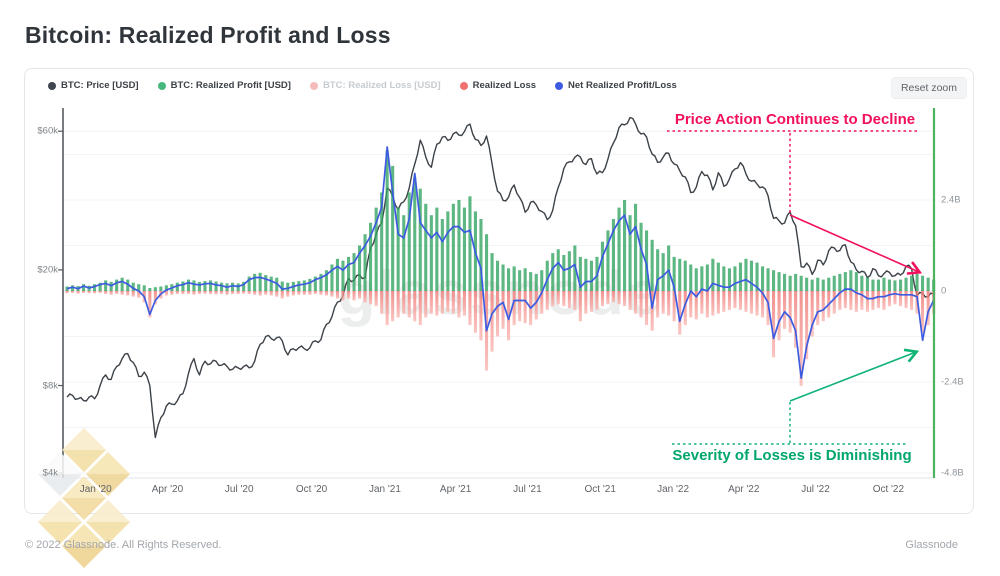 The image size is (1000, 576). Describe the element at coordinates (504, 85) in the screenshot. I see `legend-label: Realized Loss` at that location.